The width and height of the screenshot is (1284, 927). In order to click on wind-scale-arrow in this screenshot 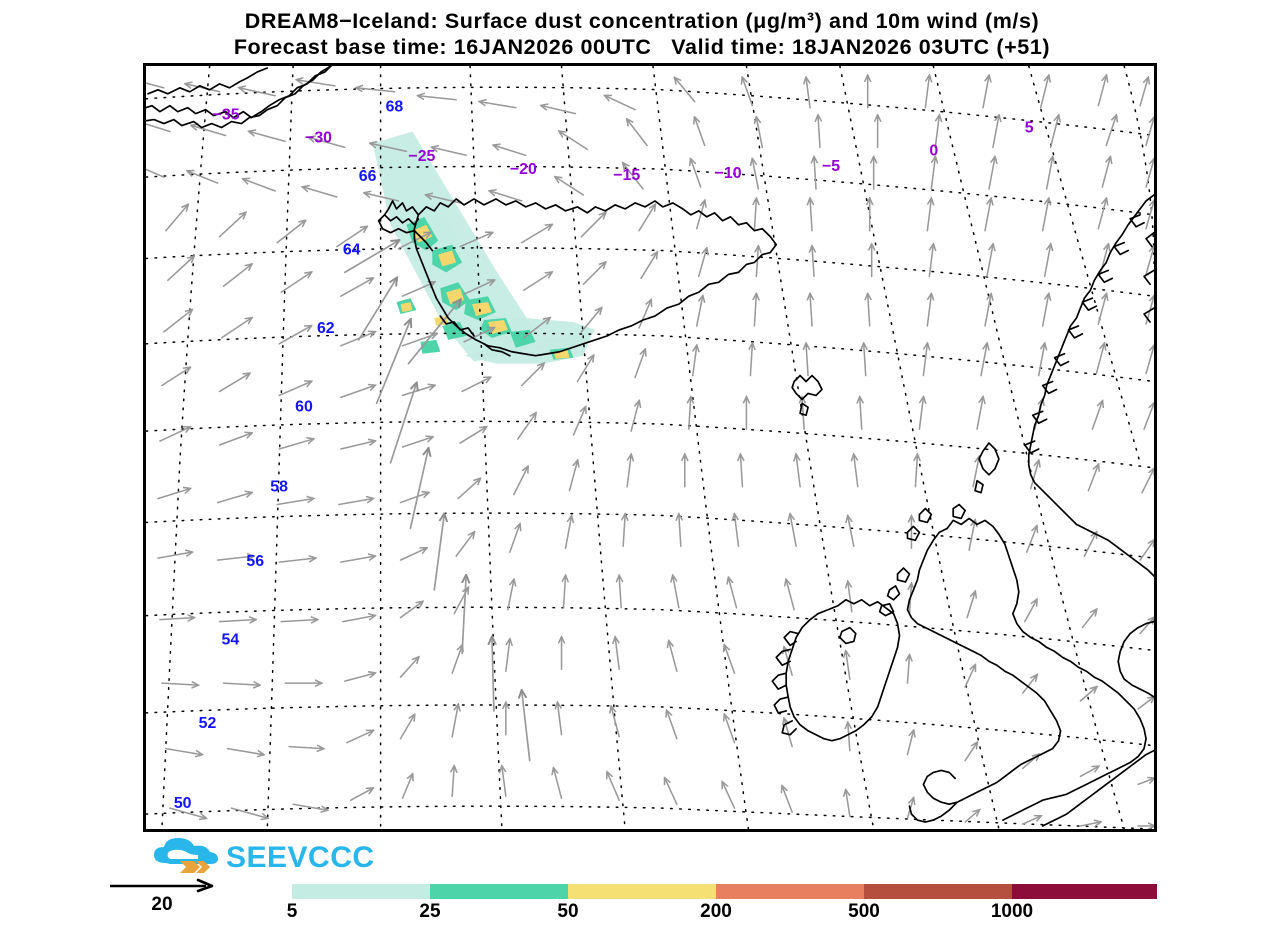, I will do `click(162, 885)`.